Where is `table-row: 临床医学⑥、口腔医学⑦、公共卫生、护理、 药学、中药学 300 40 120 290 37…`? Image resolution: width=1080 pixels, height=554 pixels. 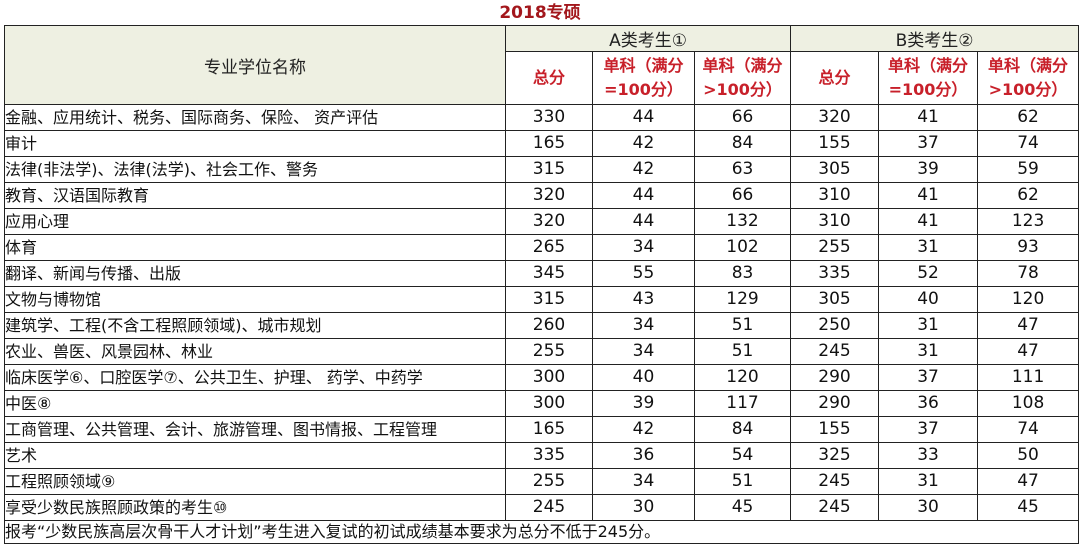 table-row: 临床医学⑥、口腔医学⑦、公共卫生、护理、 药学、中药学 300 40 120 290 37… is located at coordinates (542, 377).